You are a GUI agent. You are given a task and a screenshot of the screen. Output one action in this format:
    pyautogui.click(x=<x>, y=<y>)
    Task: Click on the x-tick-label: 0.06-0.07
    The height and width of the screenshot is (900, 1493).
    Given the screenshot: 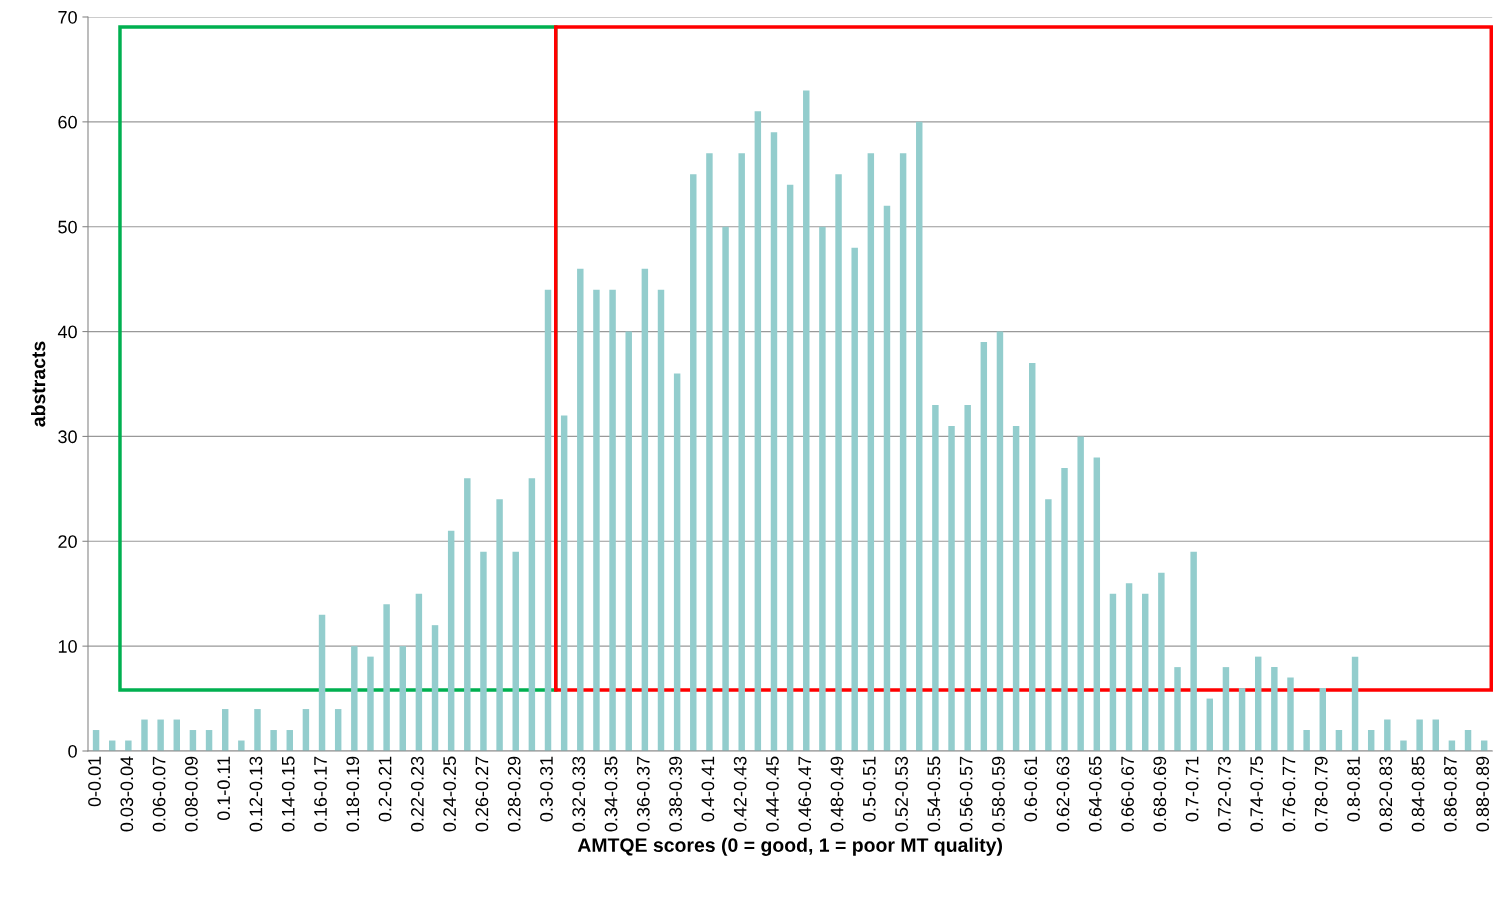 What is the action you would take?
    pyautogui.click(x=159, y=794)
    